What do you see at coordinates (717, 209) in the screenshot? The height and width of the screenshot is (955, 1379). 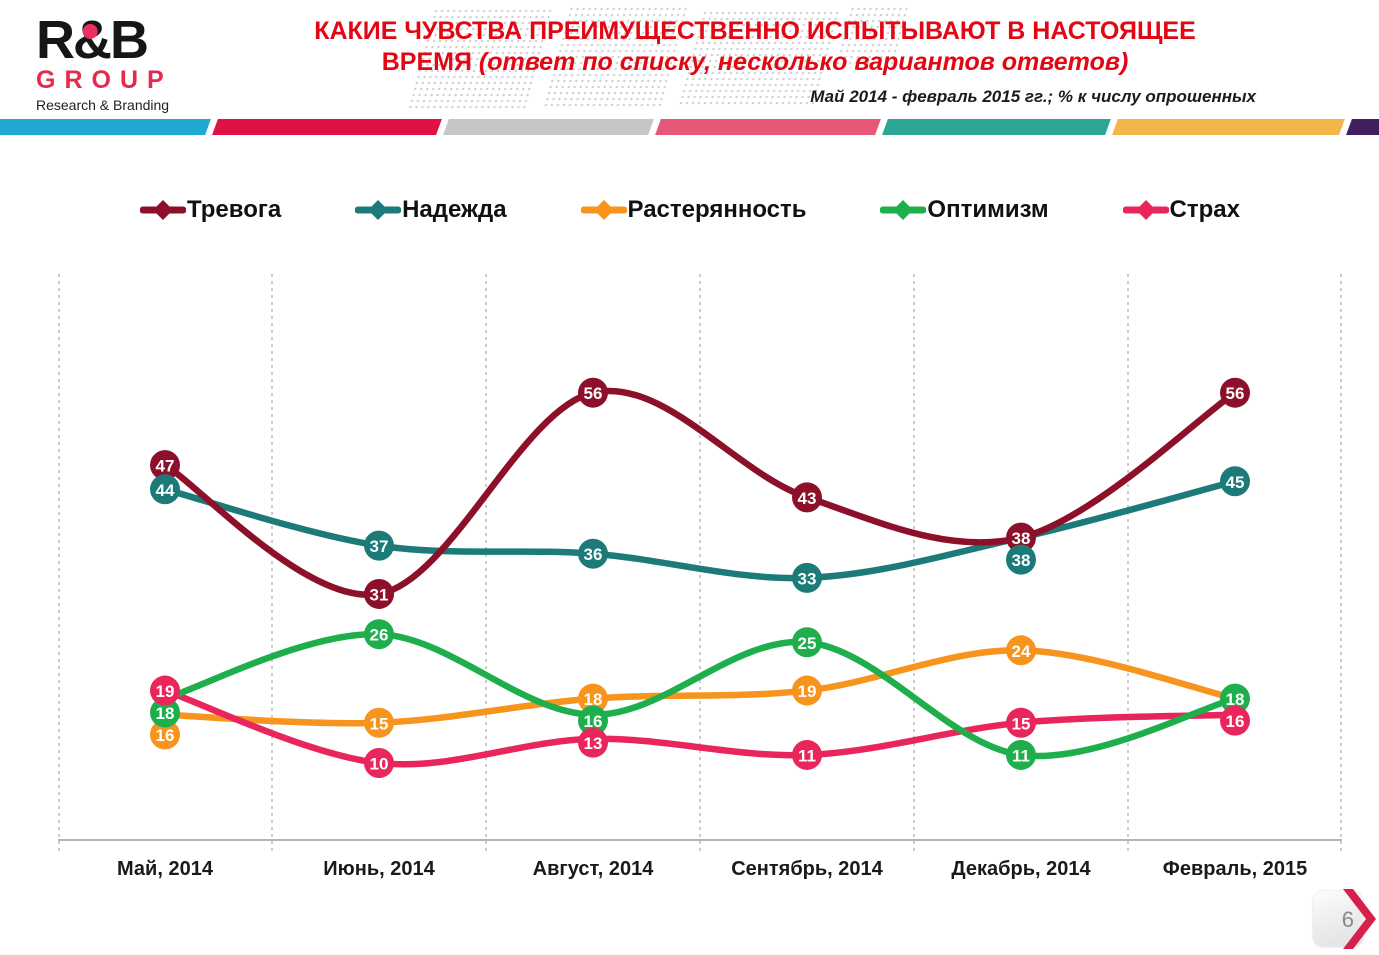 I see `legend-label: Растерянность` at bounding box center [717, 209].